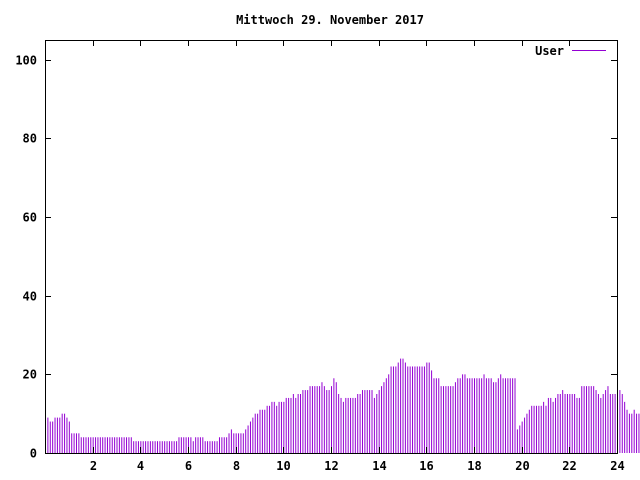 This screenshot has width=640, height=480. I want to click on x-tick-label-16: 16, so click(426, 466).